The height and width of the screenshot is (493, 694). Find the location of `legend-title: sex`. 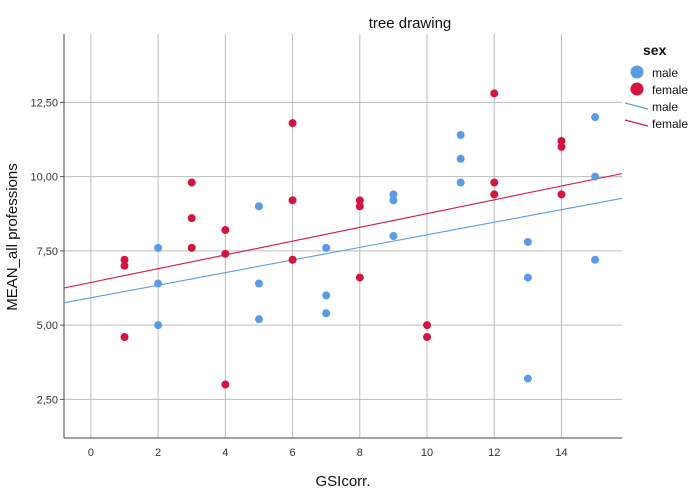

legend-title: sex is located at coordinates (655, 50).